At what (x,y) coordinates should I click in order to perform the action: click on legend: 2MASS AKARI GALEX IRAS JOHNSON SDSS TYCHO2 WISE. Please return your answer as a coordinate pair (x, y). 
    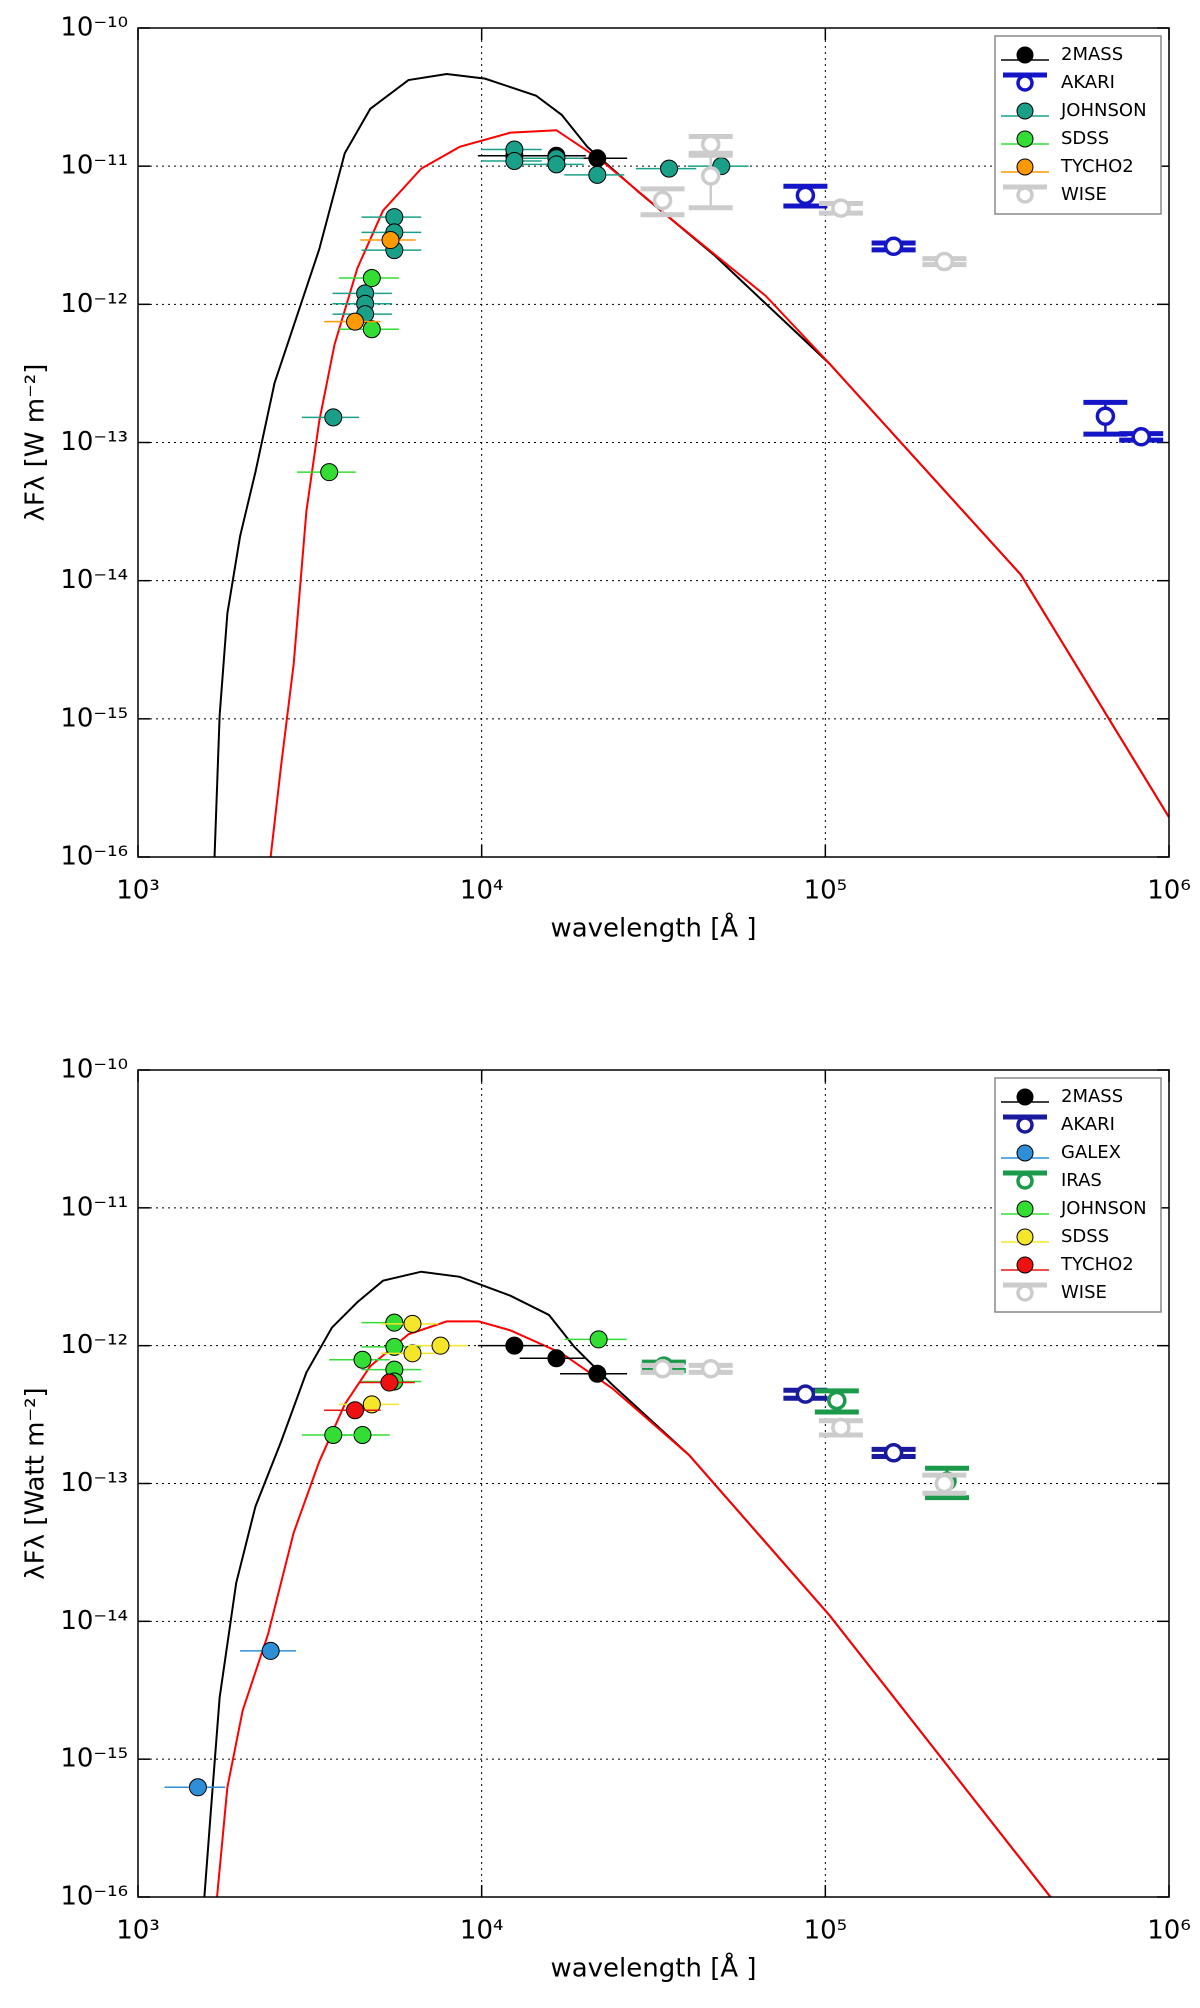
    Looking at the image, I should click on (1078, 1195).